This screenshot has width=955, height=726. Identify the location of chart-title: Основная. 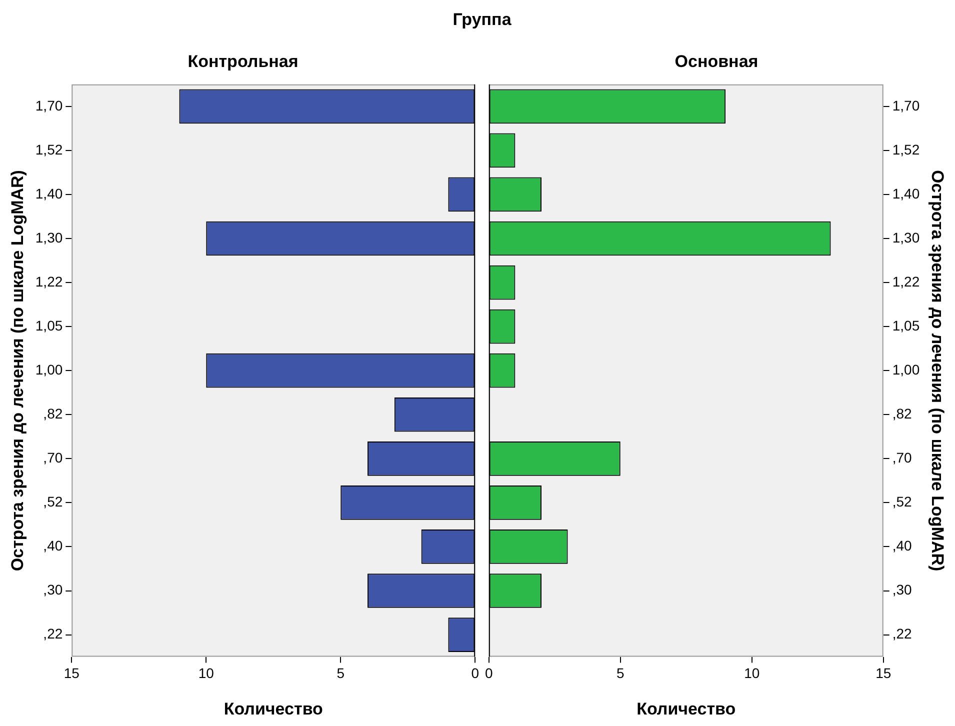
(716, 61).